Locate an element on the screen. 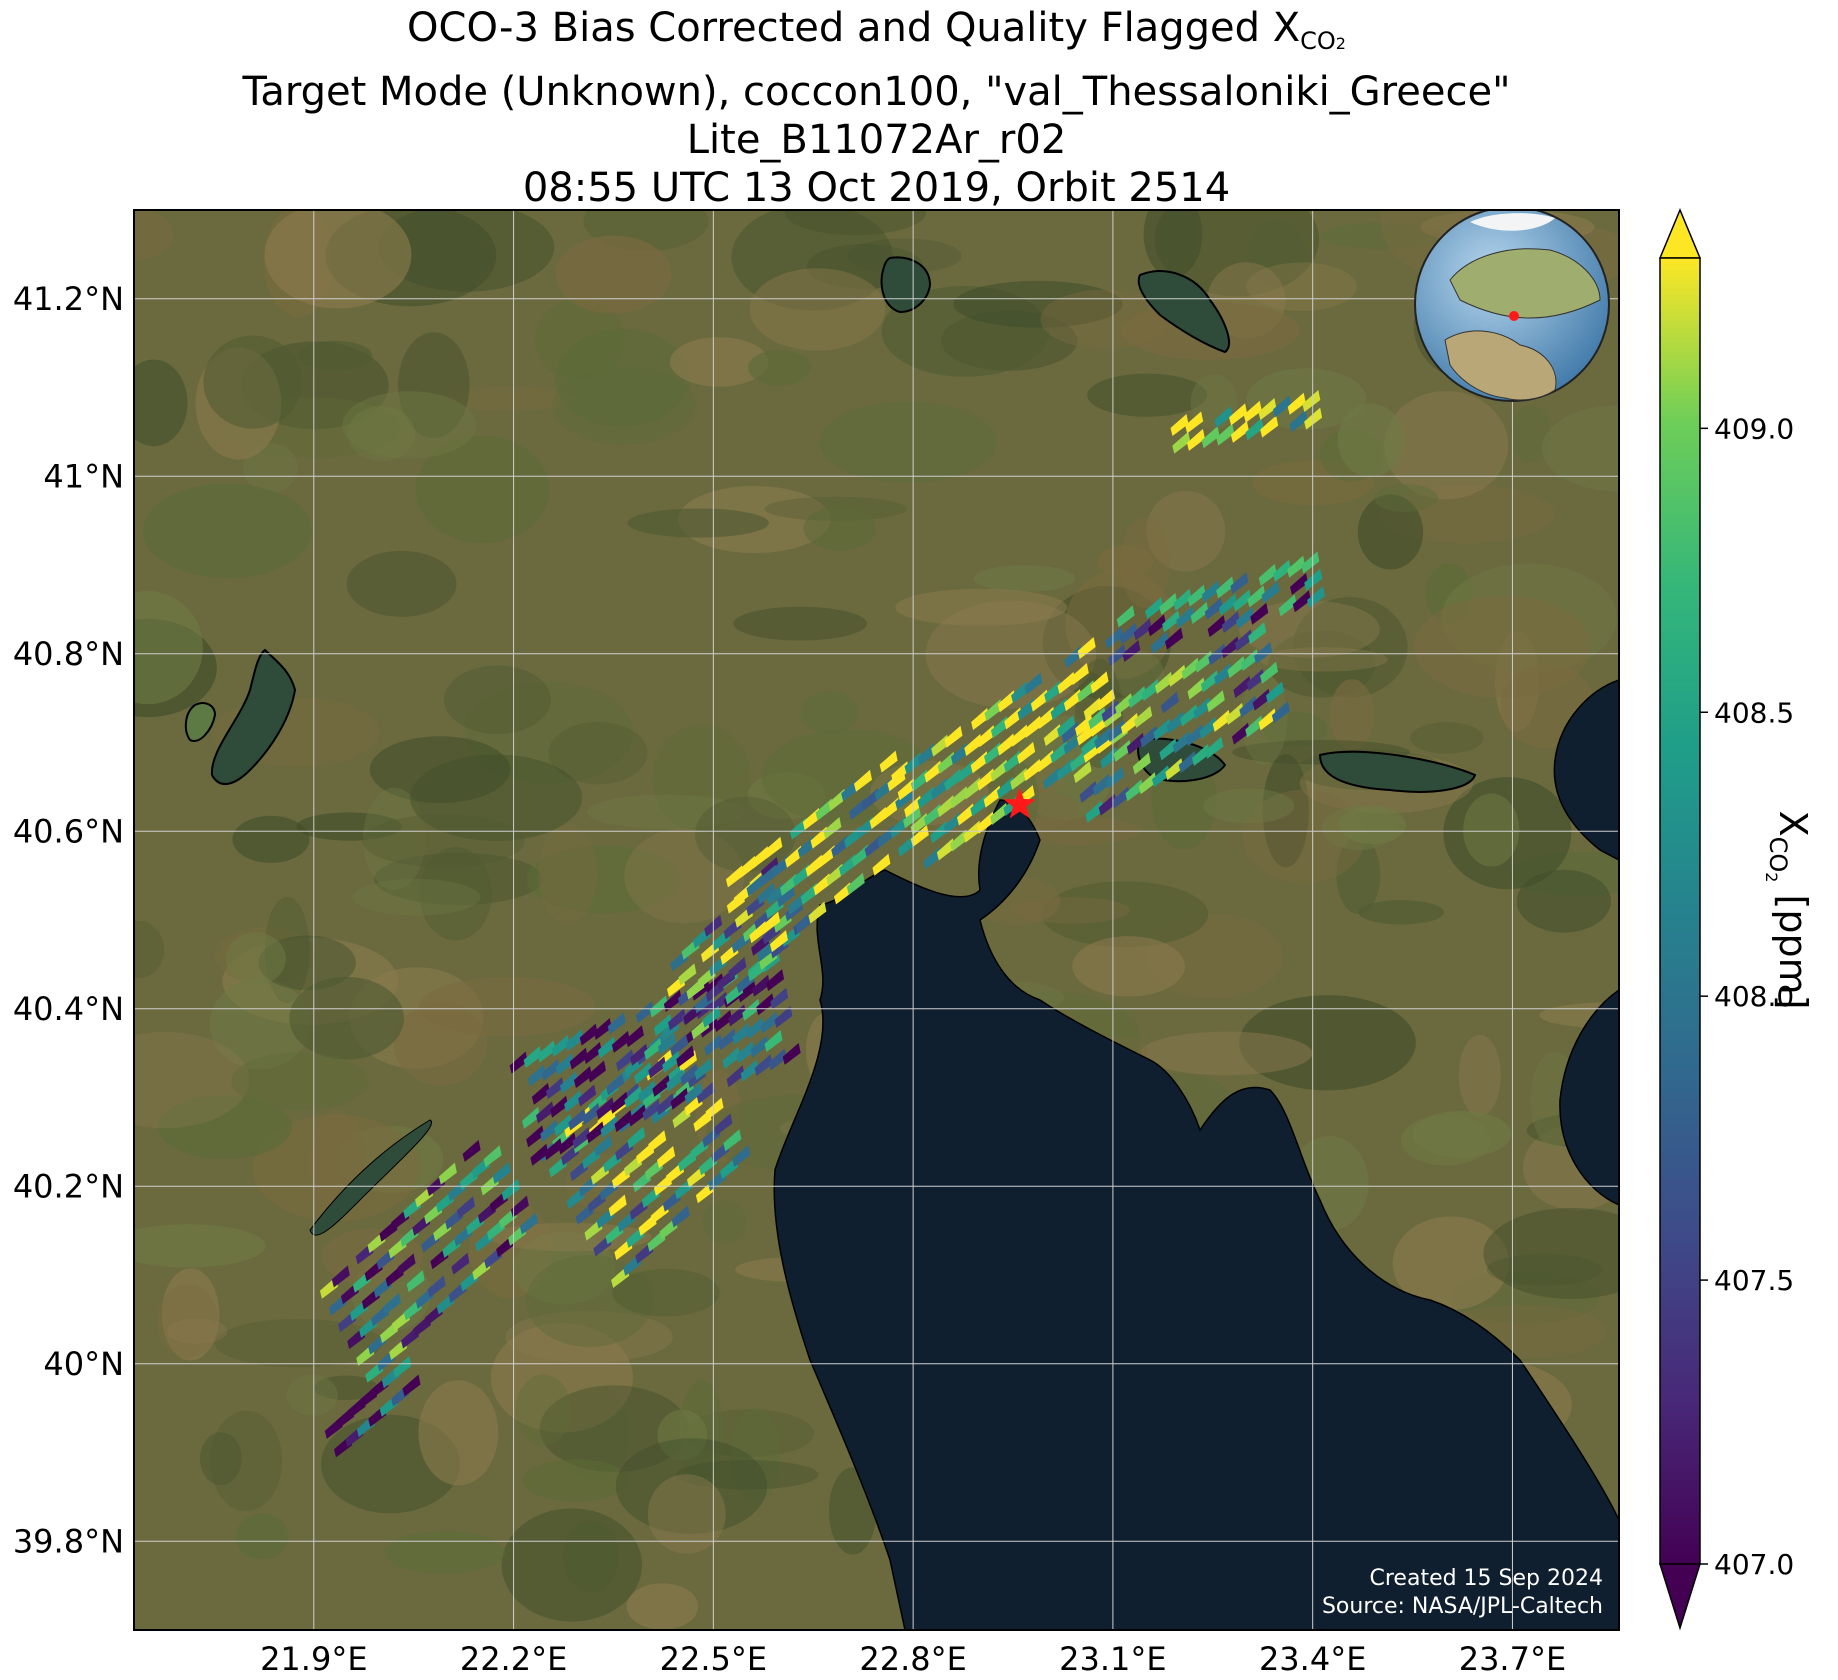  globe-africa-land is located at coordinates (1500, 365).